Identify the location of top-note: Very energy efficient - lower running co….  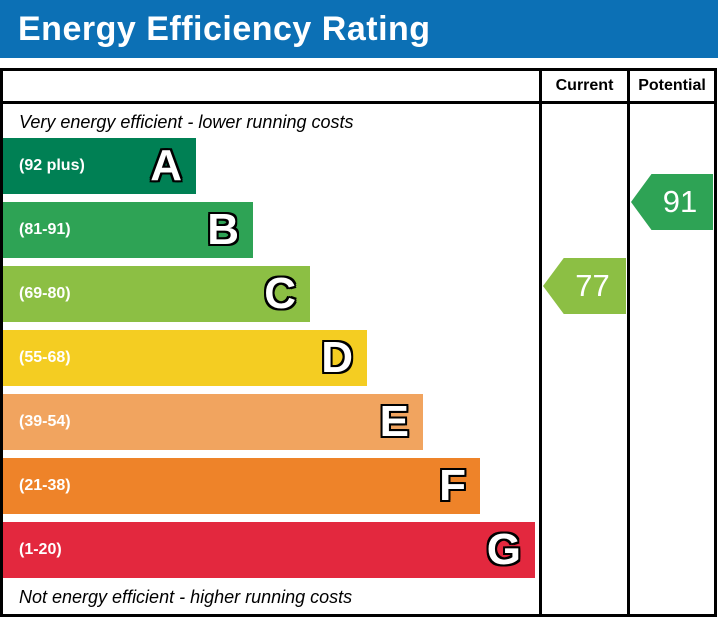
(186, 122).